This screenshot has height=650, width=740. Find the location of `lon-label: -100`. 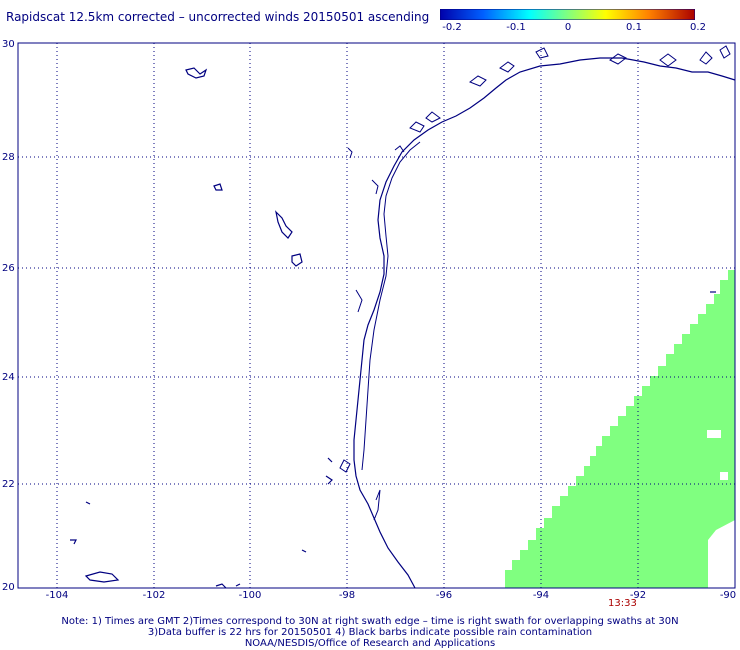

lon-label: -100 is located at coordinates (250, 595).